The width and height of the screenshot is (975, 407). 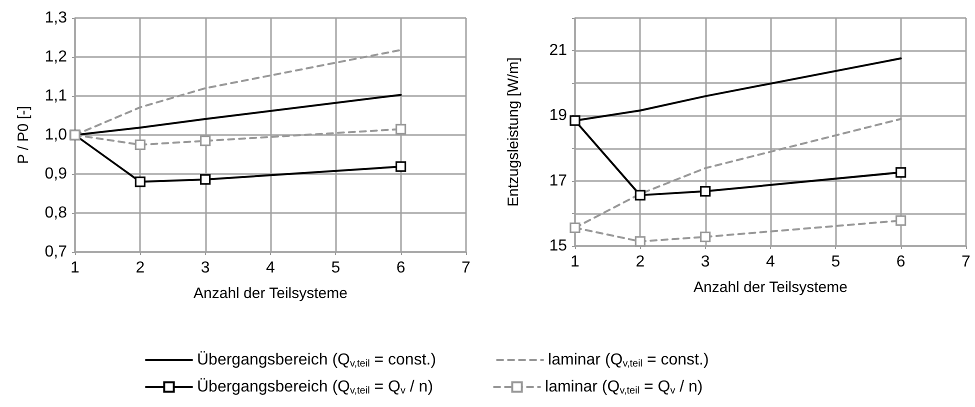 What do you see at coordinates (558, 246) in the screenshot?
I see `y-tick-label: 15` at bounding box center [558, 246].